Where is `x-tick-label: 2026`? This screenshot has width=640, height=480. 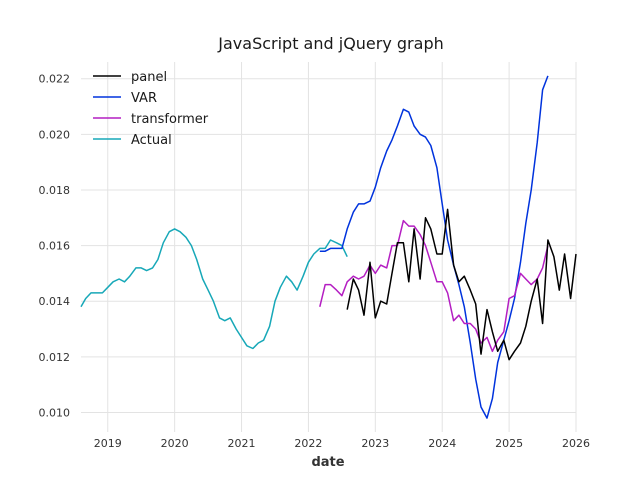 x-tick-label: 2026 is located at coordinates (576, 443).